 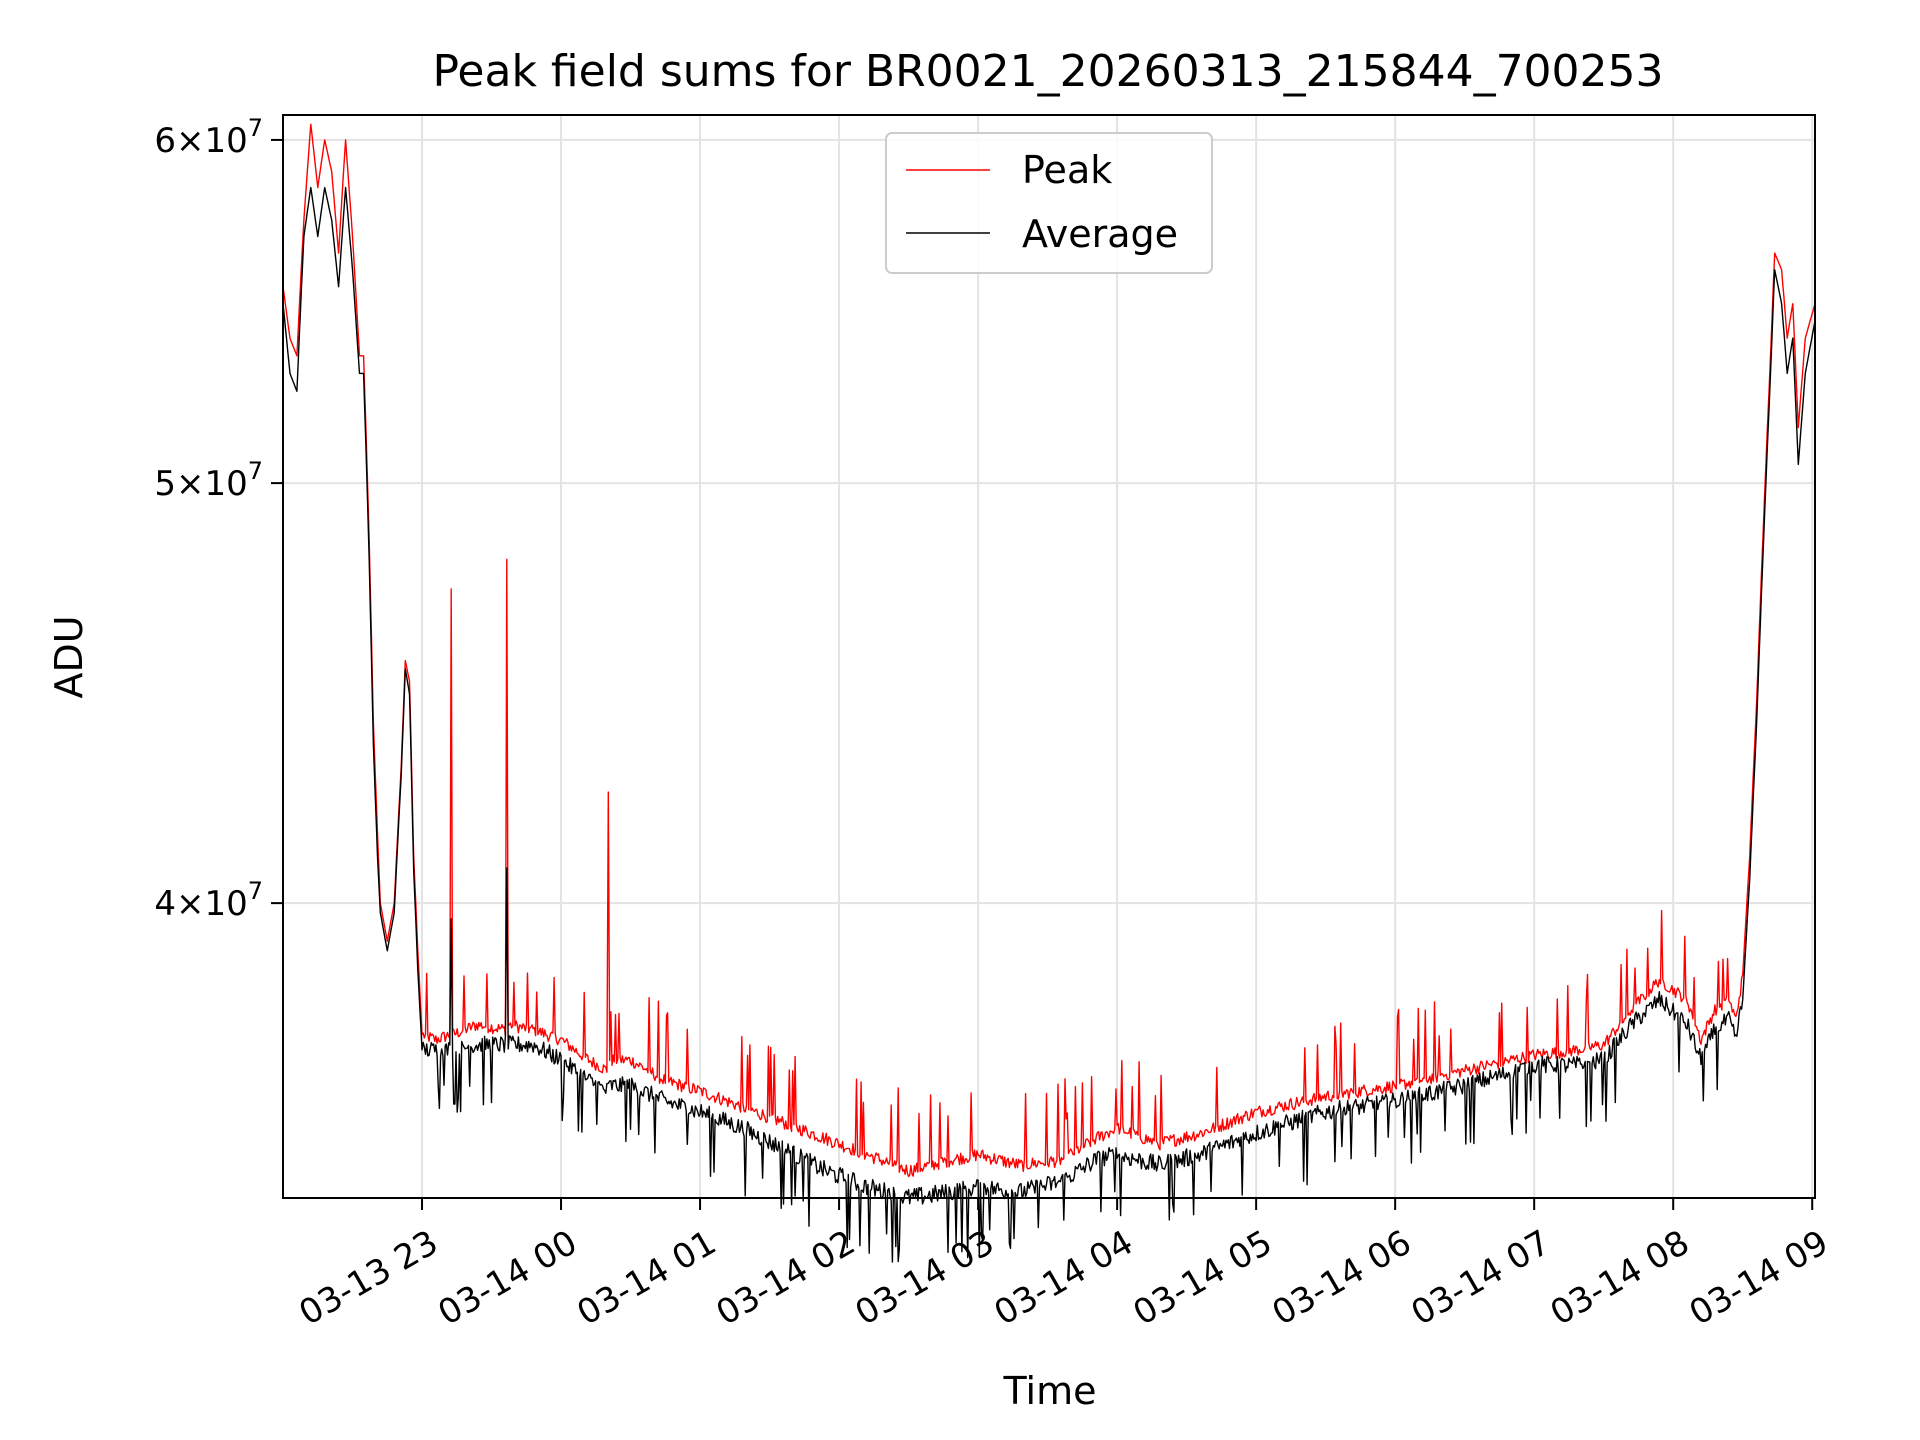 I want to click on y-tick-label: 4×10⁷, so click(x=208, y=900).